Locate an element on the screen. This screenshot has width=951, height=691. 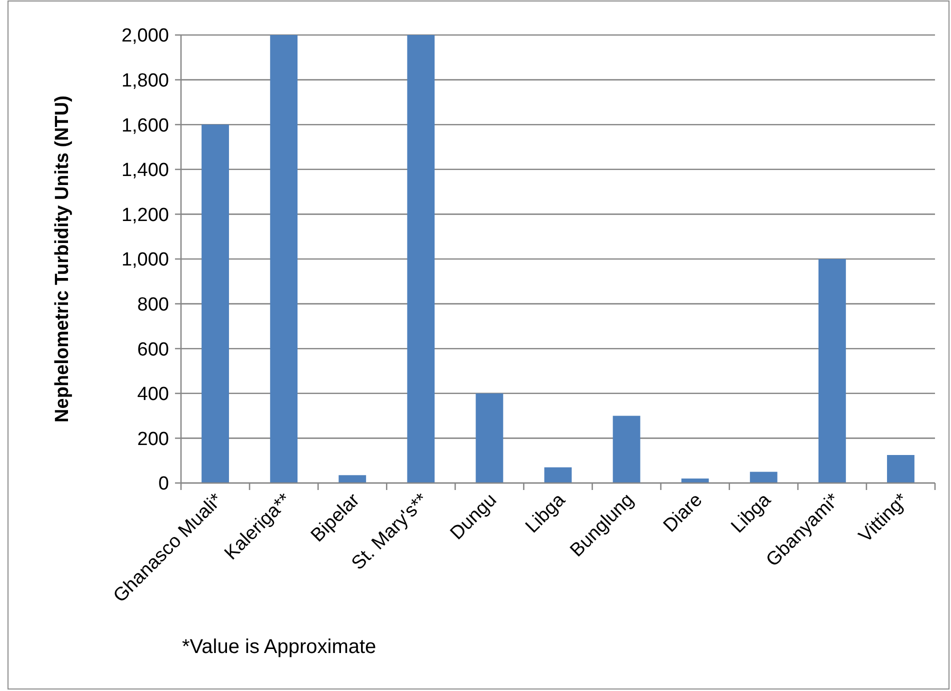
text: *Value is Approximate is located at coordinates (279, 647).